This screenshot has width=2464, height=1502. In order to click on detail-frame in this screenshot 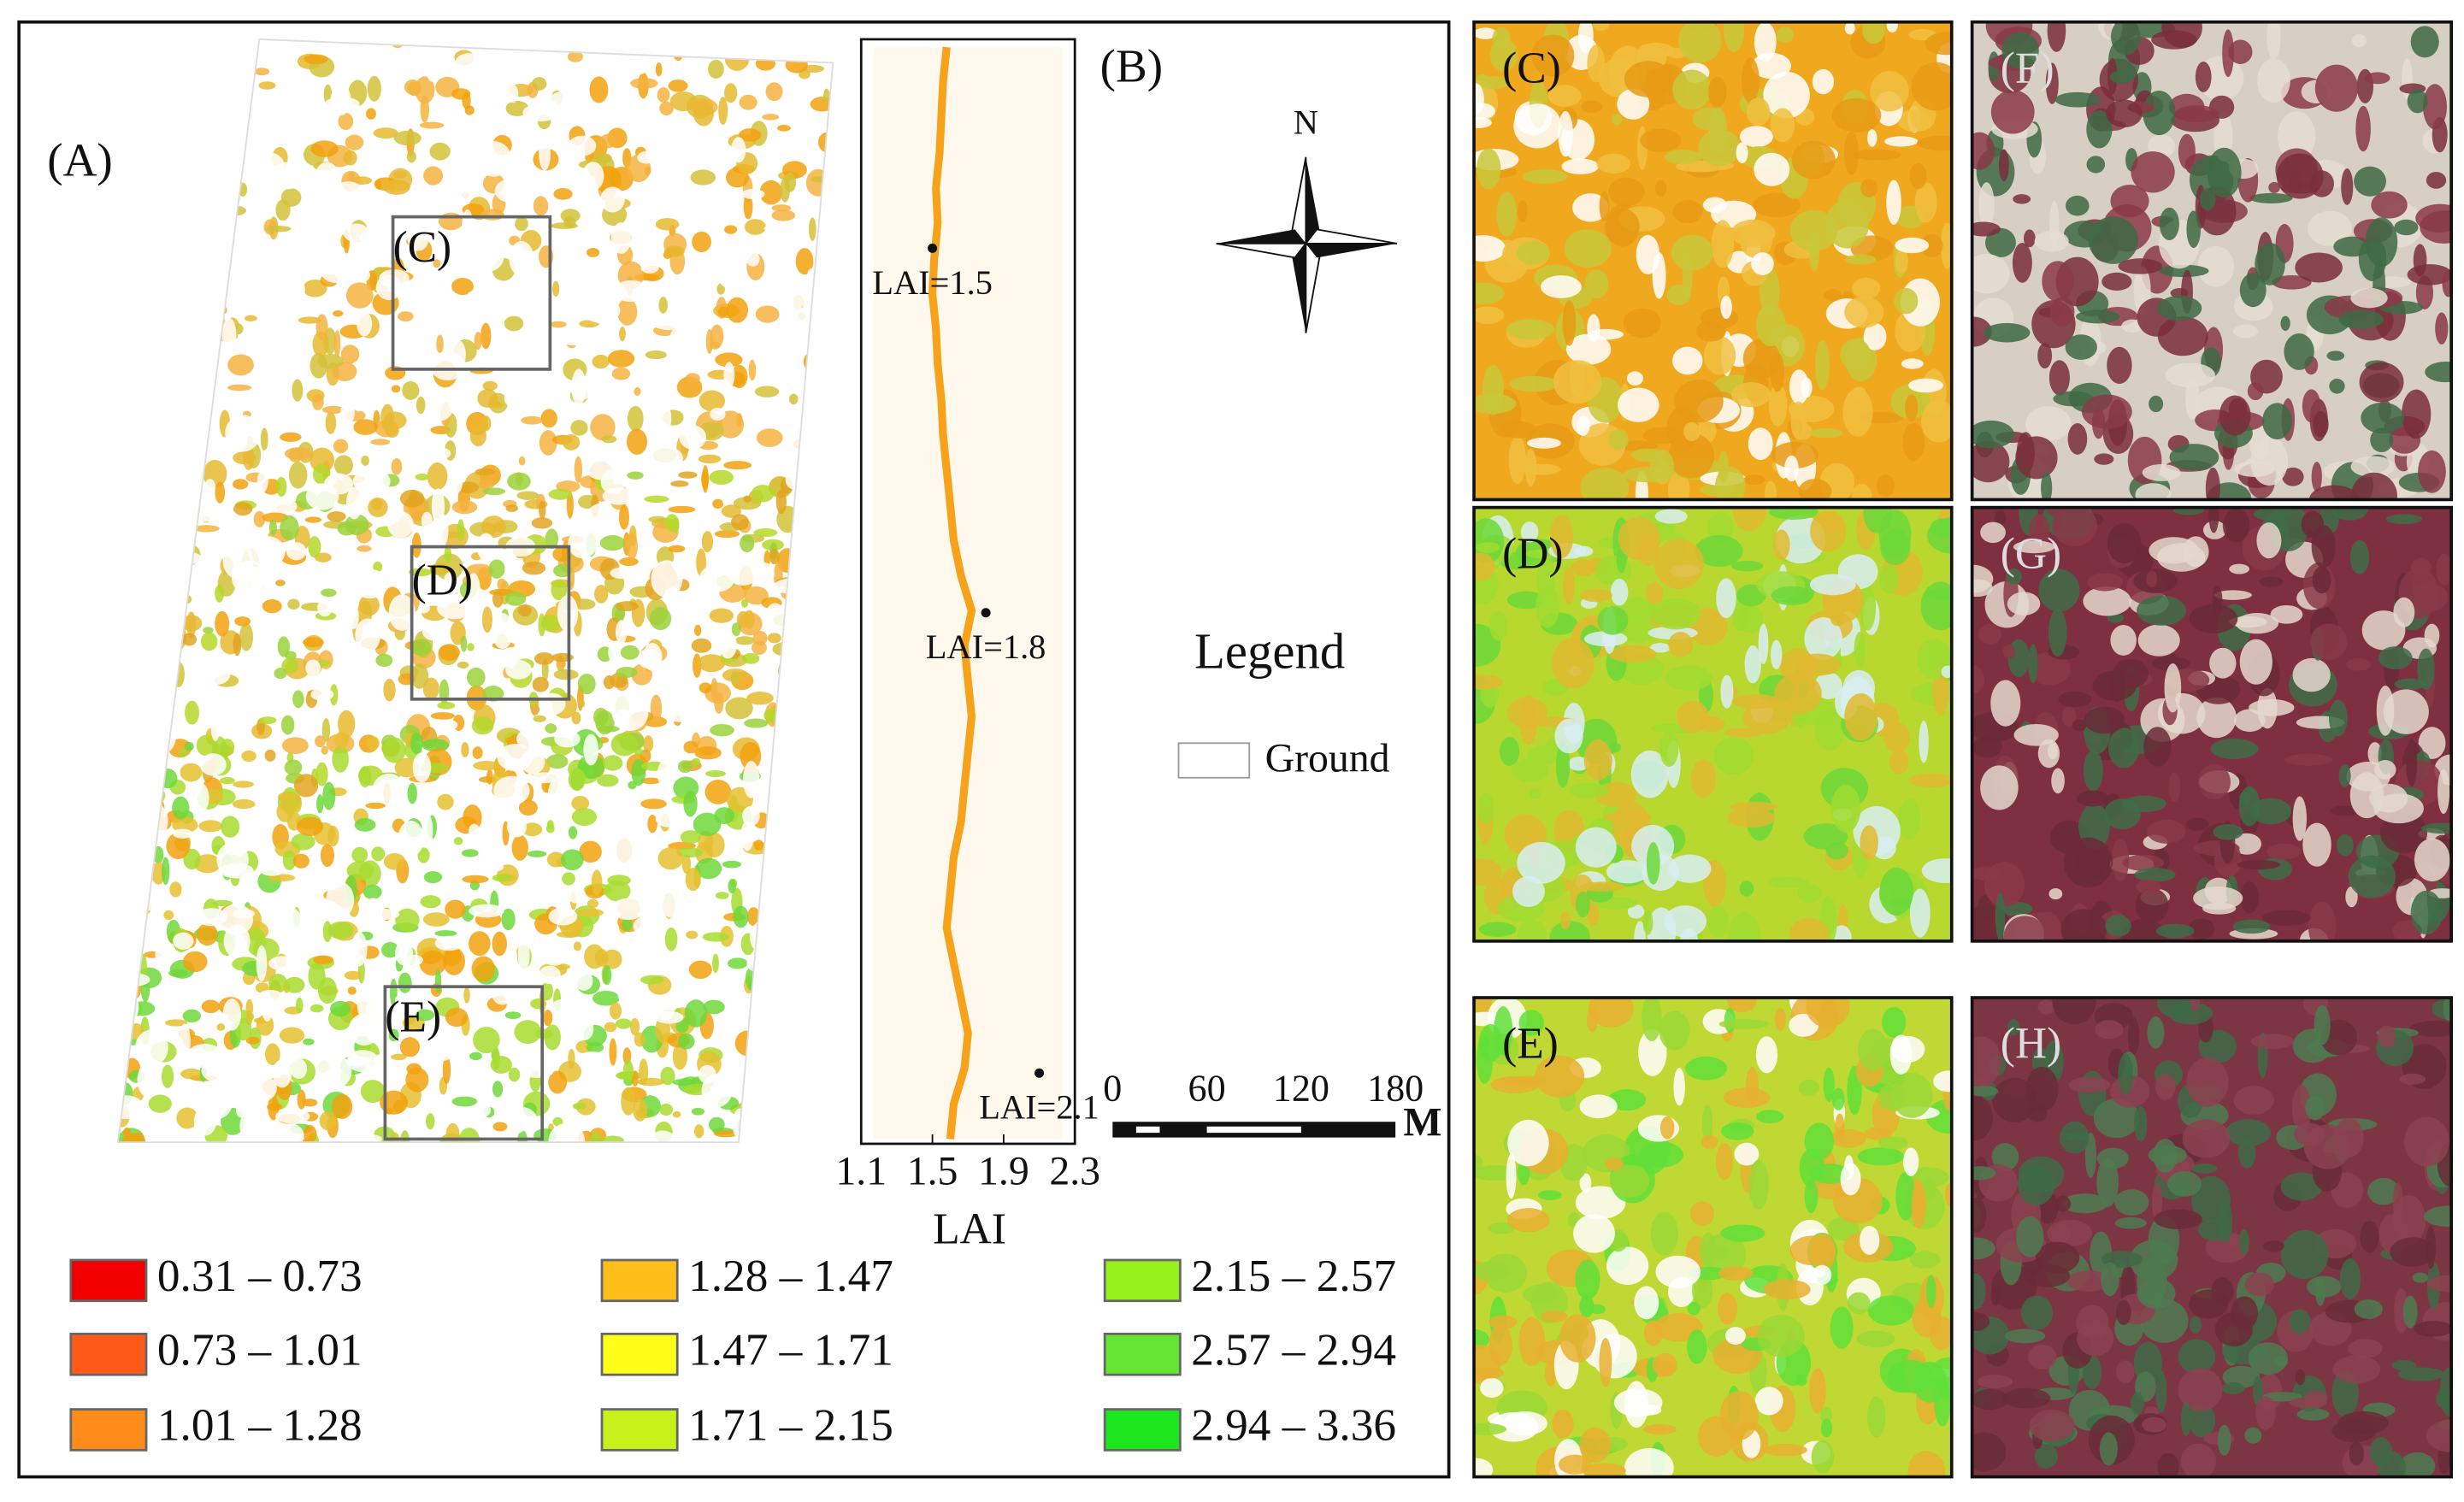, I will do `click(2212, 724)`.